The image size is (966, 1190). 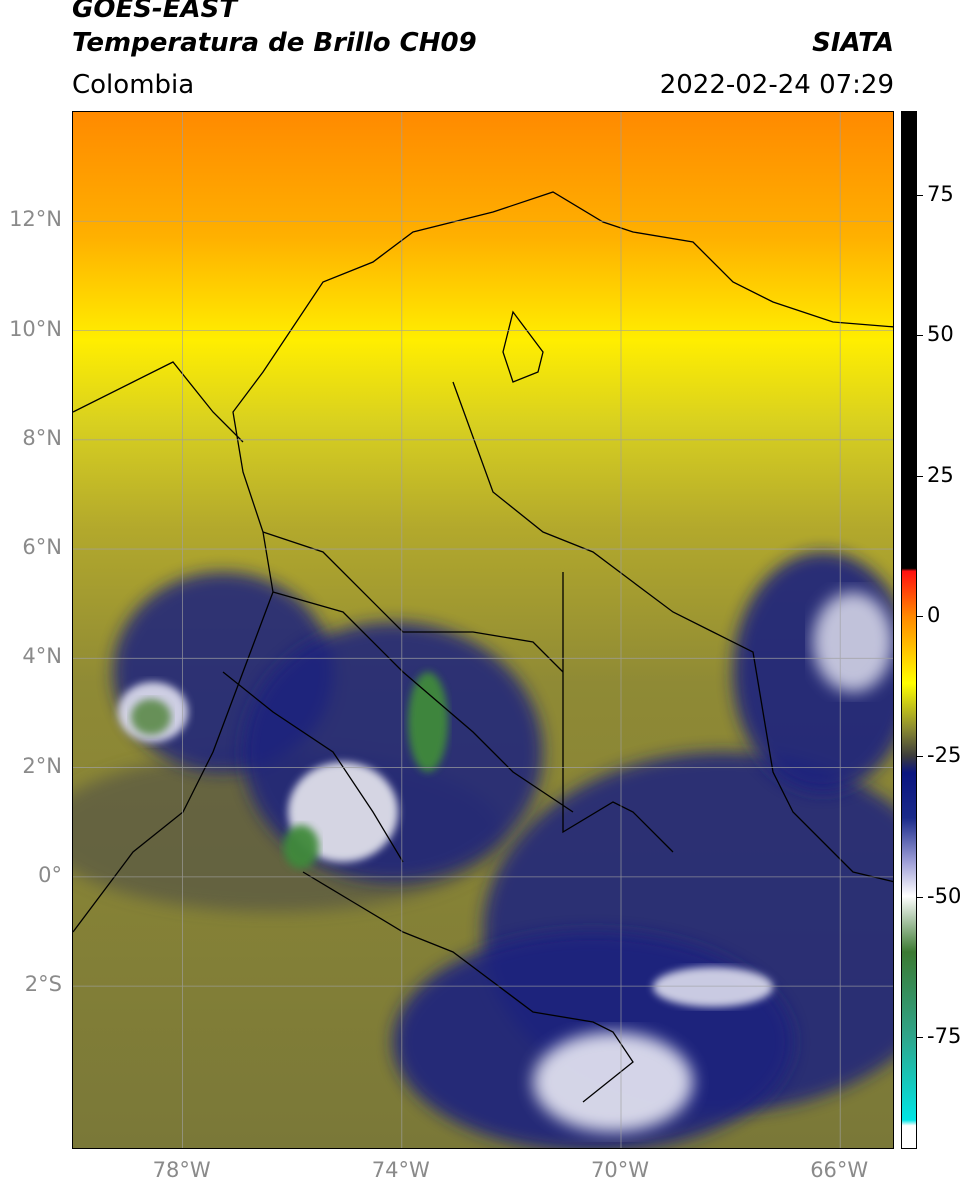 I want to click on colorbar-label-50: 50, so click(x=940, y=334).